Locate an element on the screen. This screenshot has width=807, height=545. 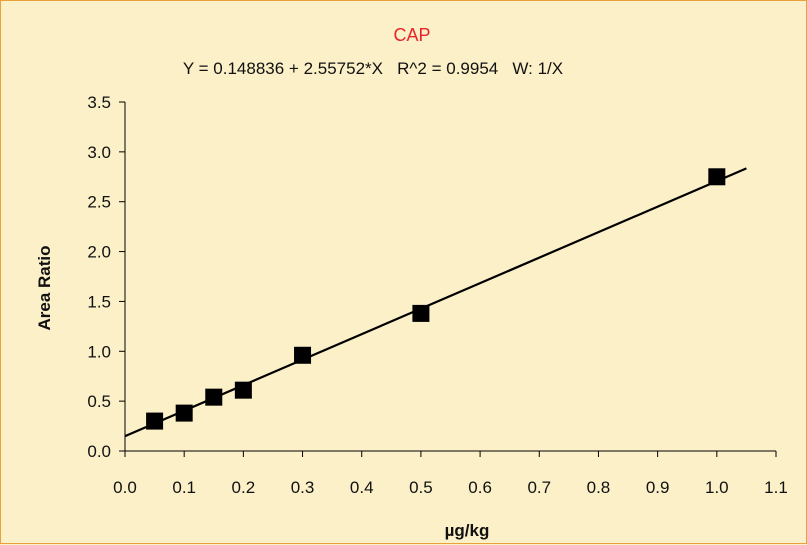
y-tick-label: 1.5 is located at coordinates (99, 301).